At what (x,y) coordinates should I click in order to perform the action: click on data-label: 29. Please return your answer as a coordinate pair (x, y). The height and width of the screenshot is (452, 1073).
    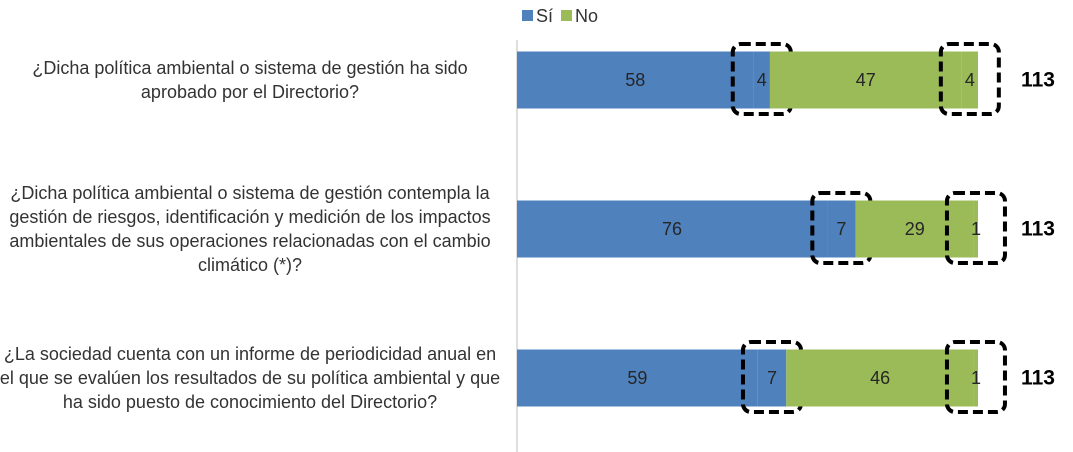
    Looking at the image, I should click on (915, 229).